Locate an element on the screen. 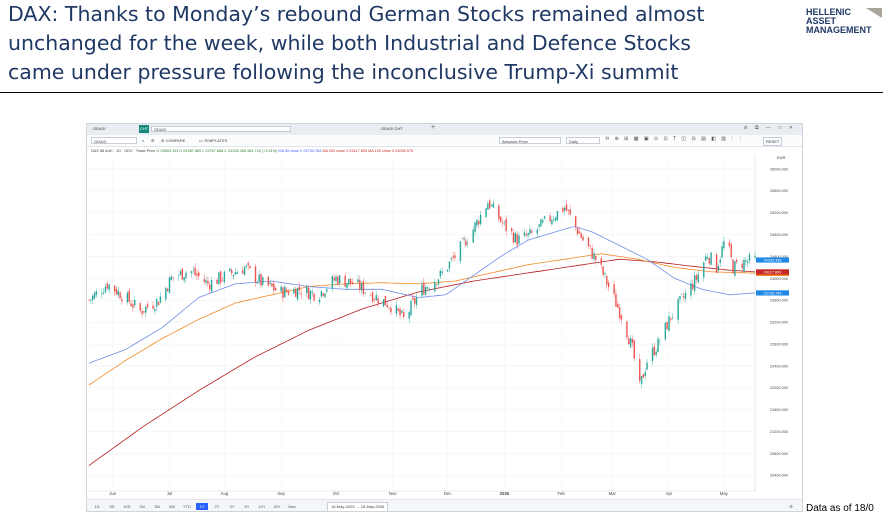 This screenshot has height=528, width=883. compare-button: ⊕ COMPARE is located at coordinates (173, 140).